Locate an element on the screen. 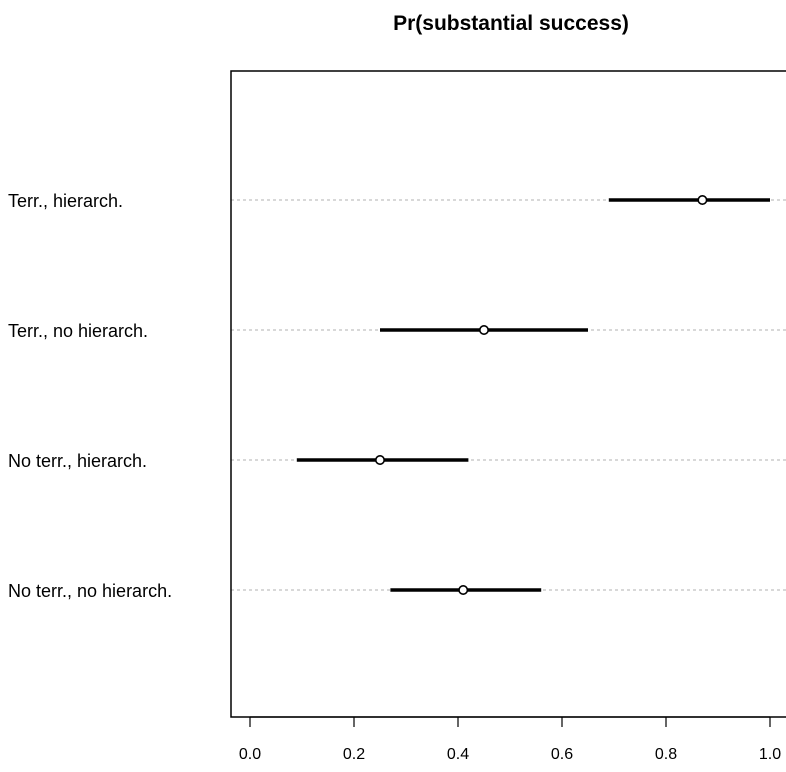 The height and width of the screenshot is (772, 786). x-tick-label: 0.6 is located at coordinates (562, 754).